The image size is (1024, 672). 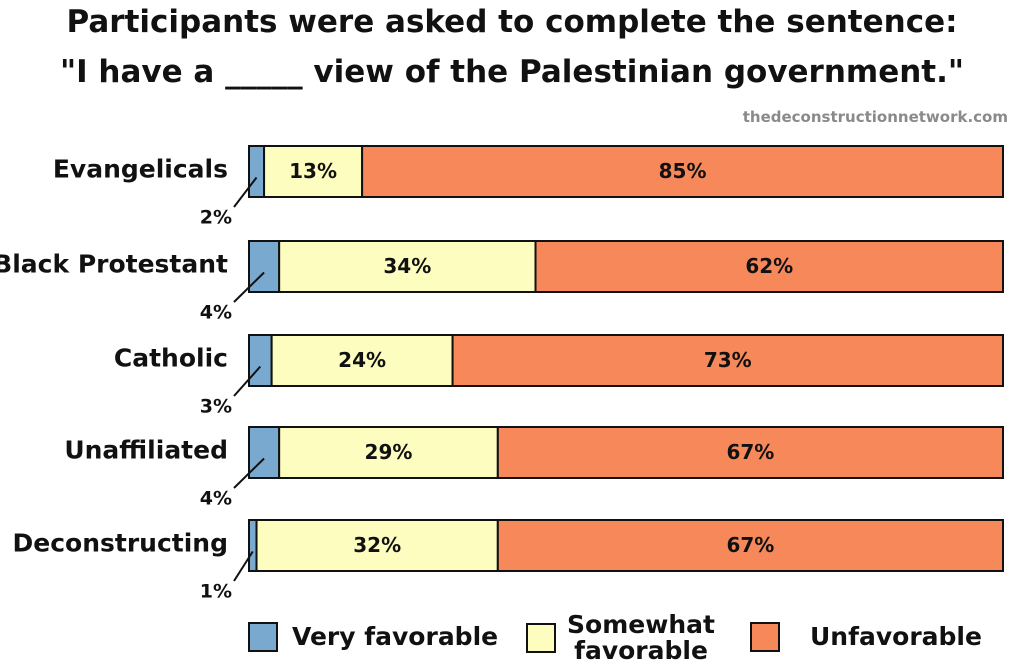 What do you see at coordinates (765, 637) in the screenshot?
I see `legend-swatch-unfavorable` at bounding box center [765, 637].